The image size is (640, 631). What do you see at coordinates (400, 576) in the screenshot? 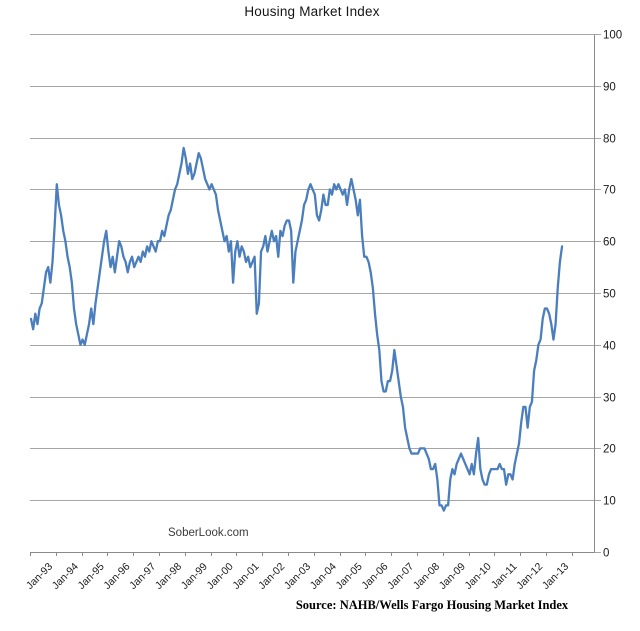
I see `x-axis-label: Jan-07` at bounding box center [400, 576].